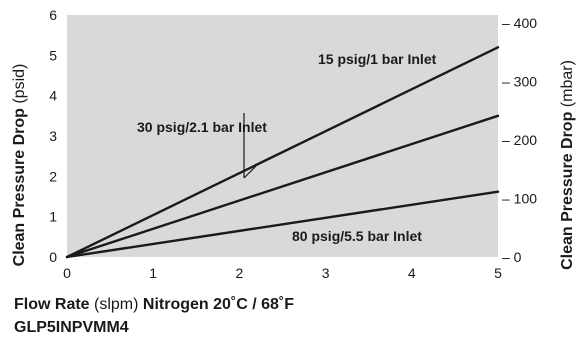 The image size is (584, 364). I want to click on y-left-tick-label: 5, so click(53, 55).